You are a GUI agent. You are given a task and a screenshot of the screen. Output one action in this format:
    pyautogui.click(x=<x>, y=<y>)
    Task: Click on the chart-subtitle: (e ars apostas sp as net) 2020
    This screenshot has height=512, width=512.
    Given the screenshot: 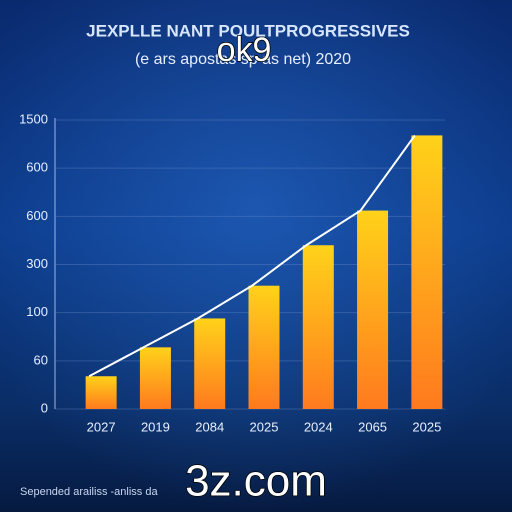 What is the action you would take?
    pyautogui.click(x=243, y=59)
    